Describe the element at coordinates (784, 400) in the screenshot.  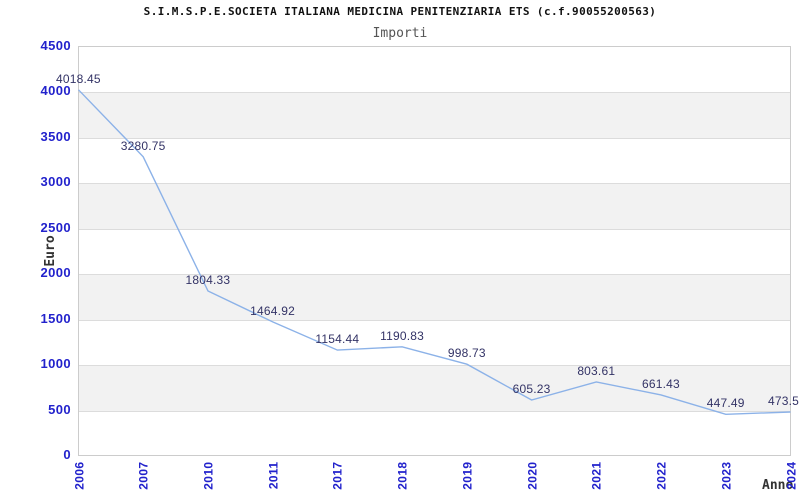
I see `data-point-label: 473.5` at that location.